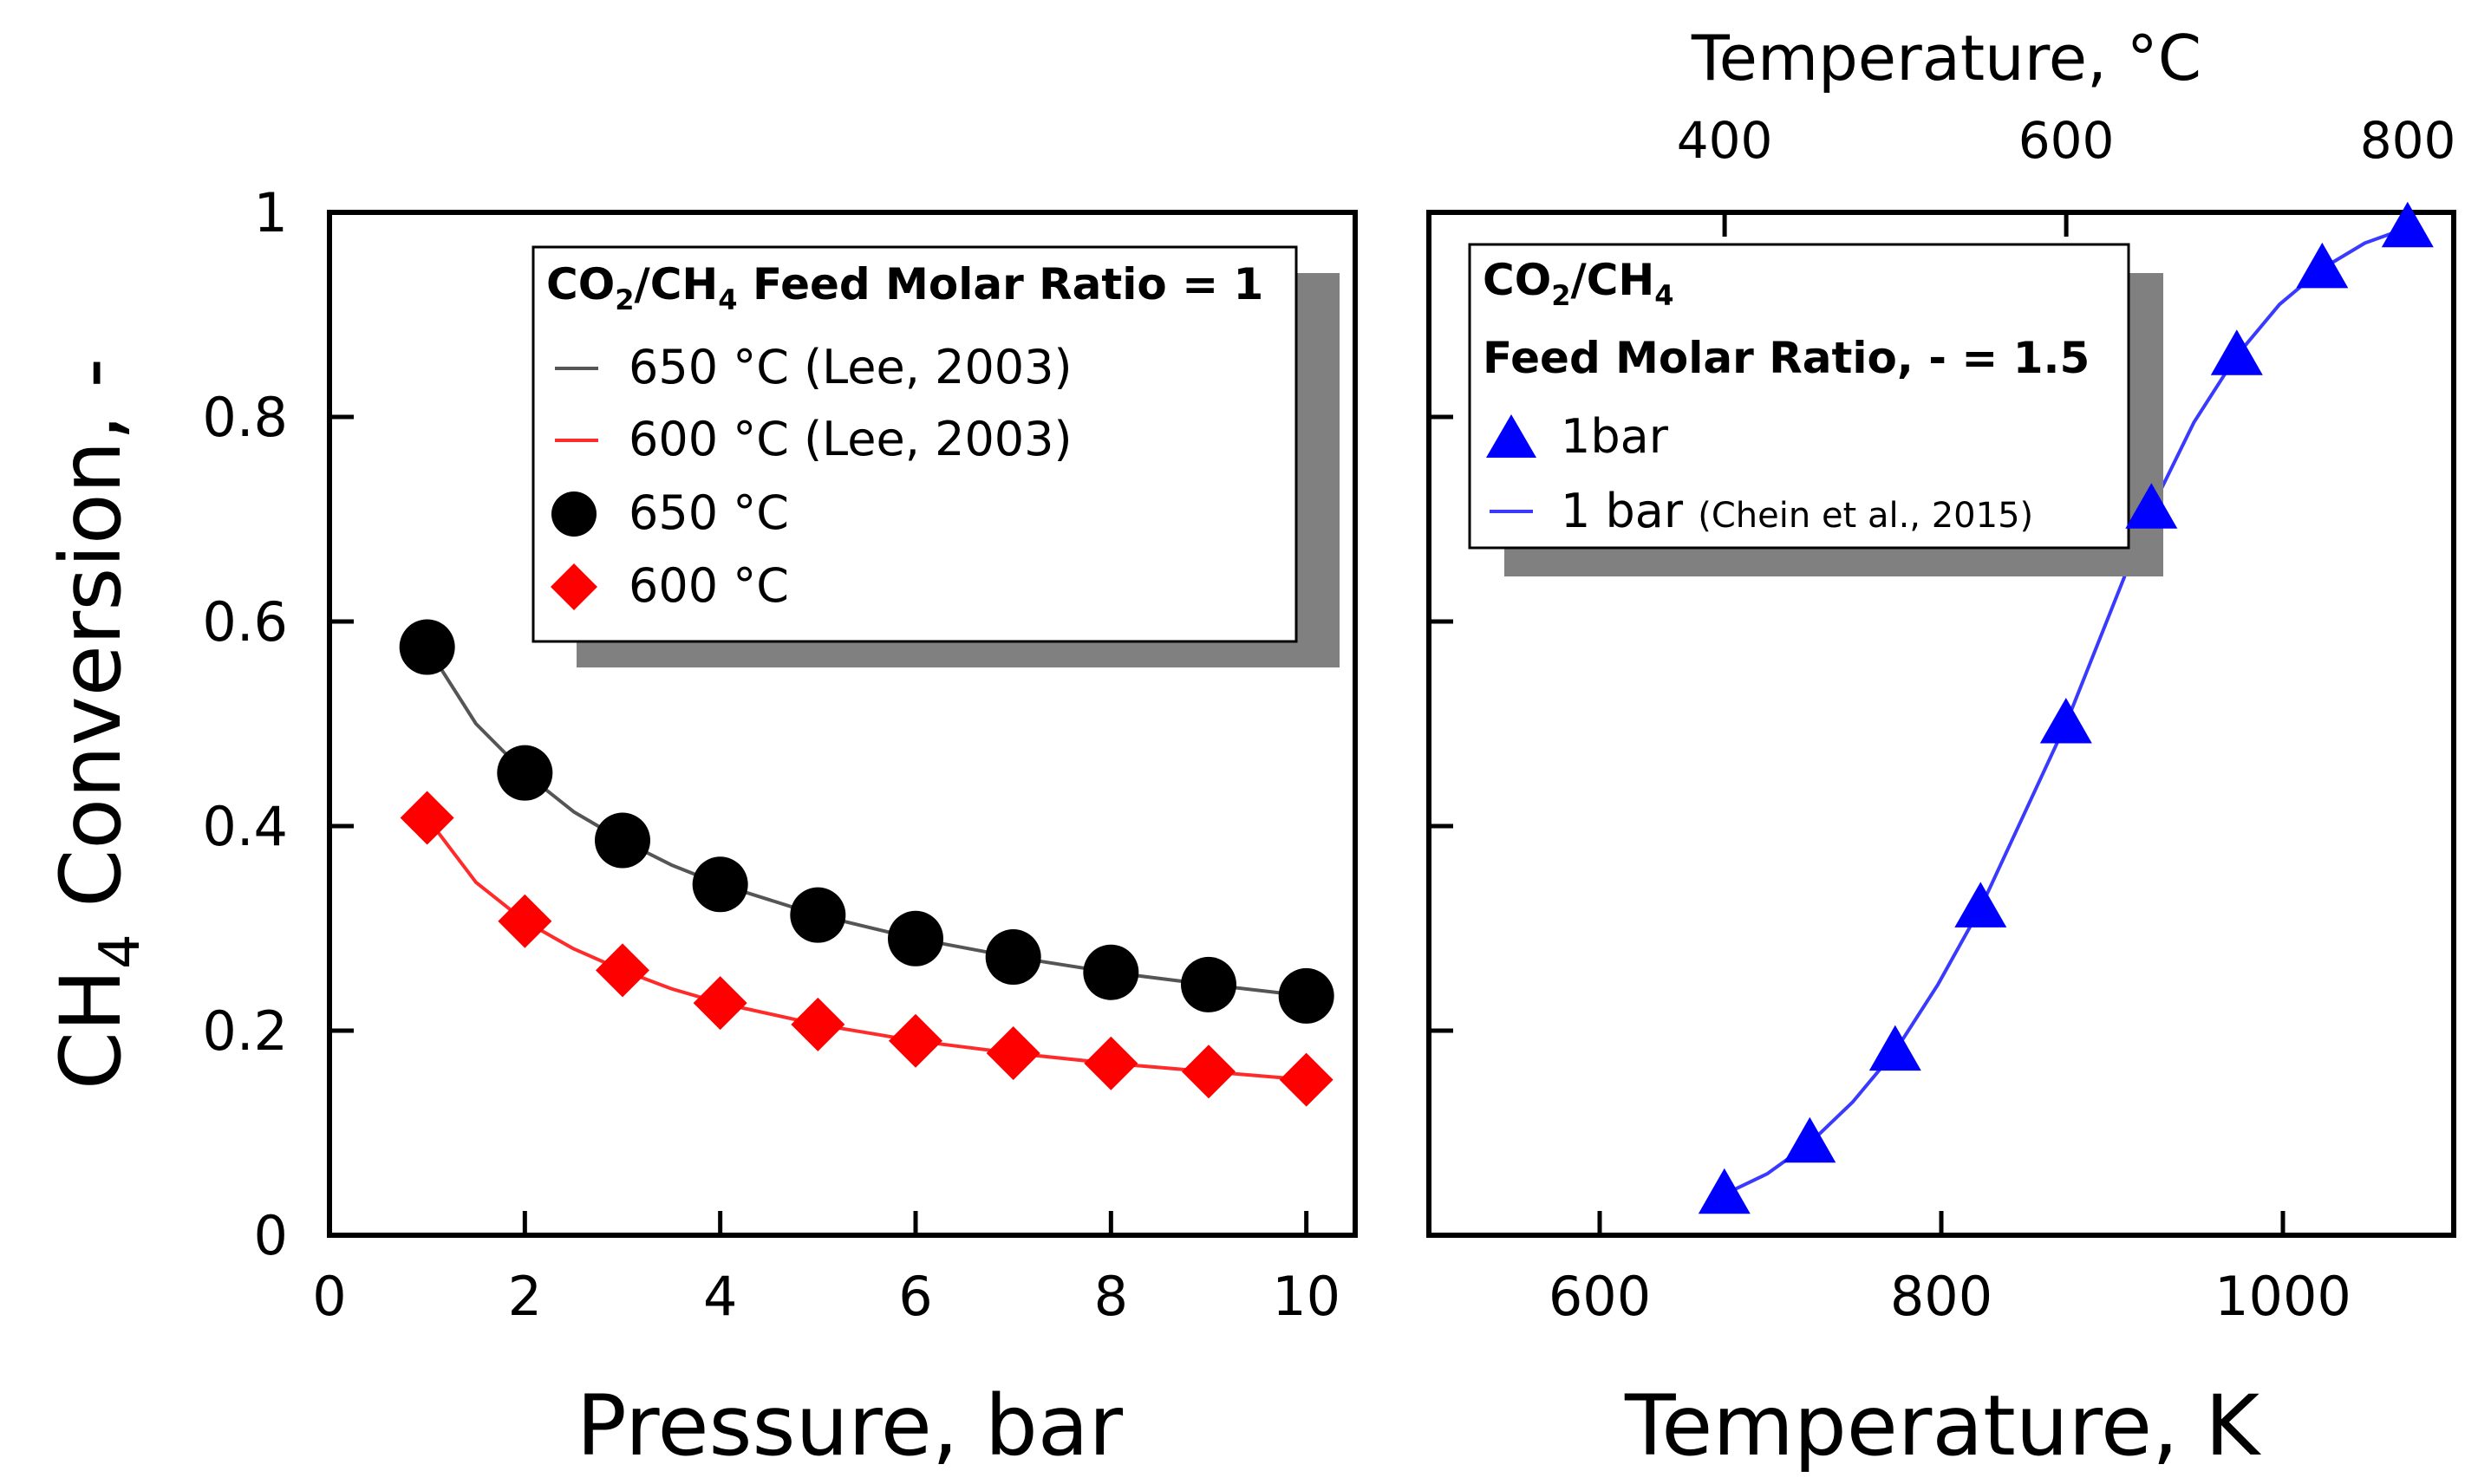 The width and height of the screenshot is (2491, 1484). What do you see at coordinates (850, 1425) in the screenshot?
I see `left-x-axis-label: Pressure, bar` at bounding box center [850, 1425].